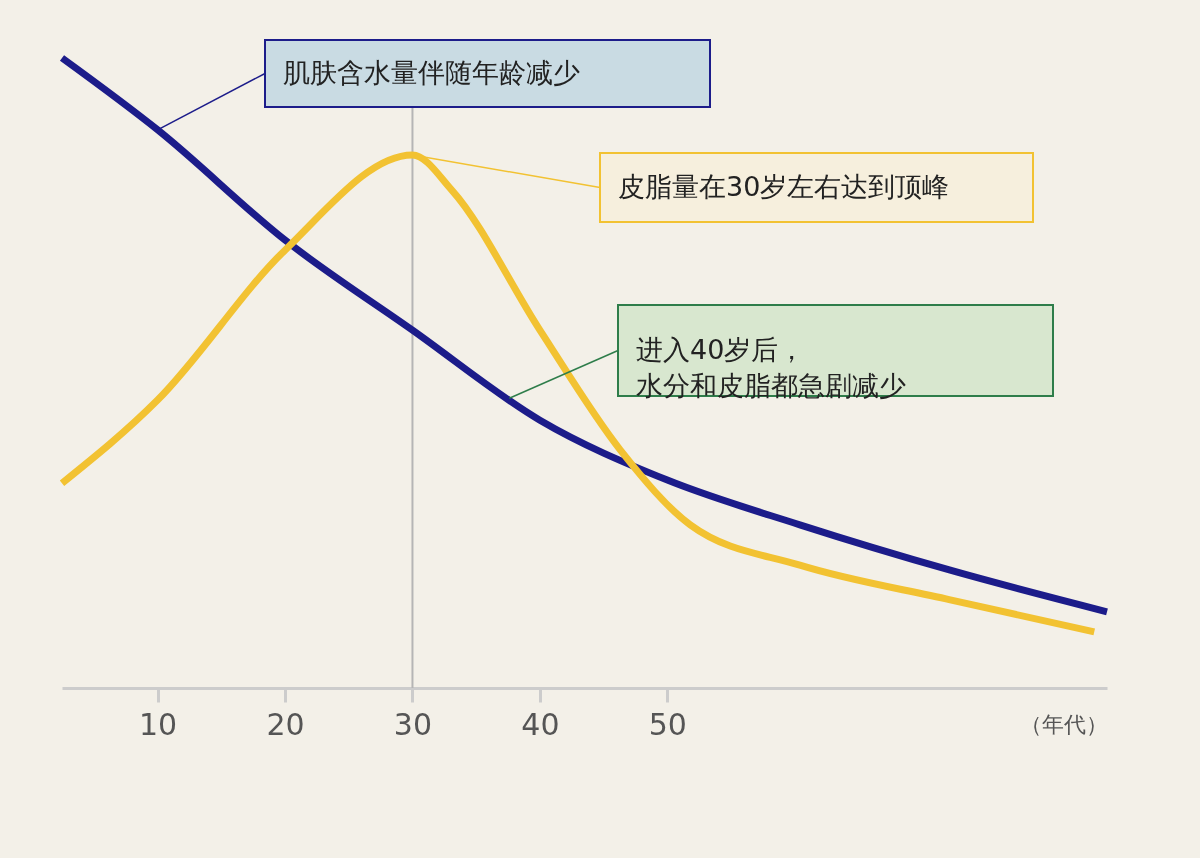 This screenshot has height=858, width=1200. What do you see at coordinates (667, 724) in the screenshot?
I see `x-tick-label: 50` at bounding box center [667, 724].